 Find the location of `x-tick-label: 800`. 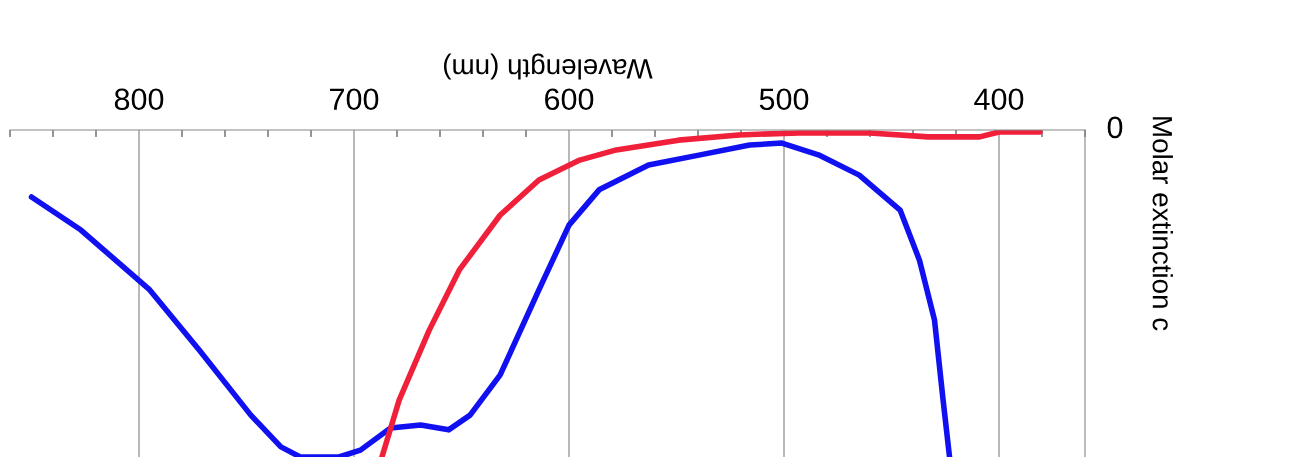

x-tick-label: 800 is located at coordinates (139, 99).